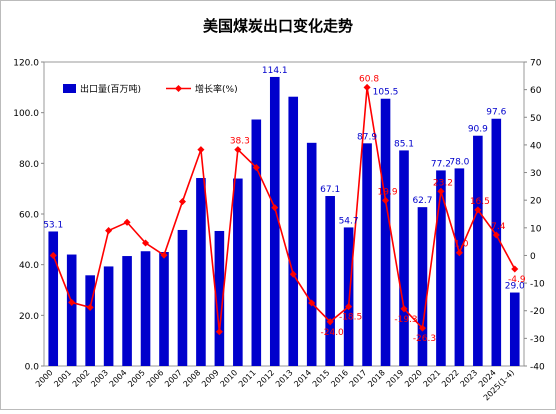 The image size is (556, 414). What do you see at coordinates (388, 192) in the screenshot?
I see `line-data-label: 19.9` at bounding box center [388, 192].